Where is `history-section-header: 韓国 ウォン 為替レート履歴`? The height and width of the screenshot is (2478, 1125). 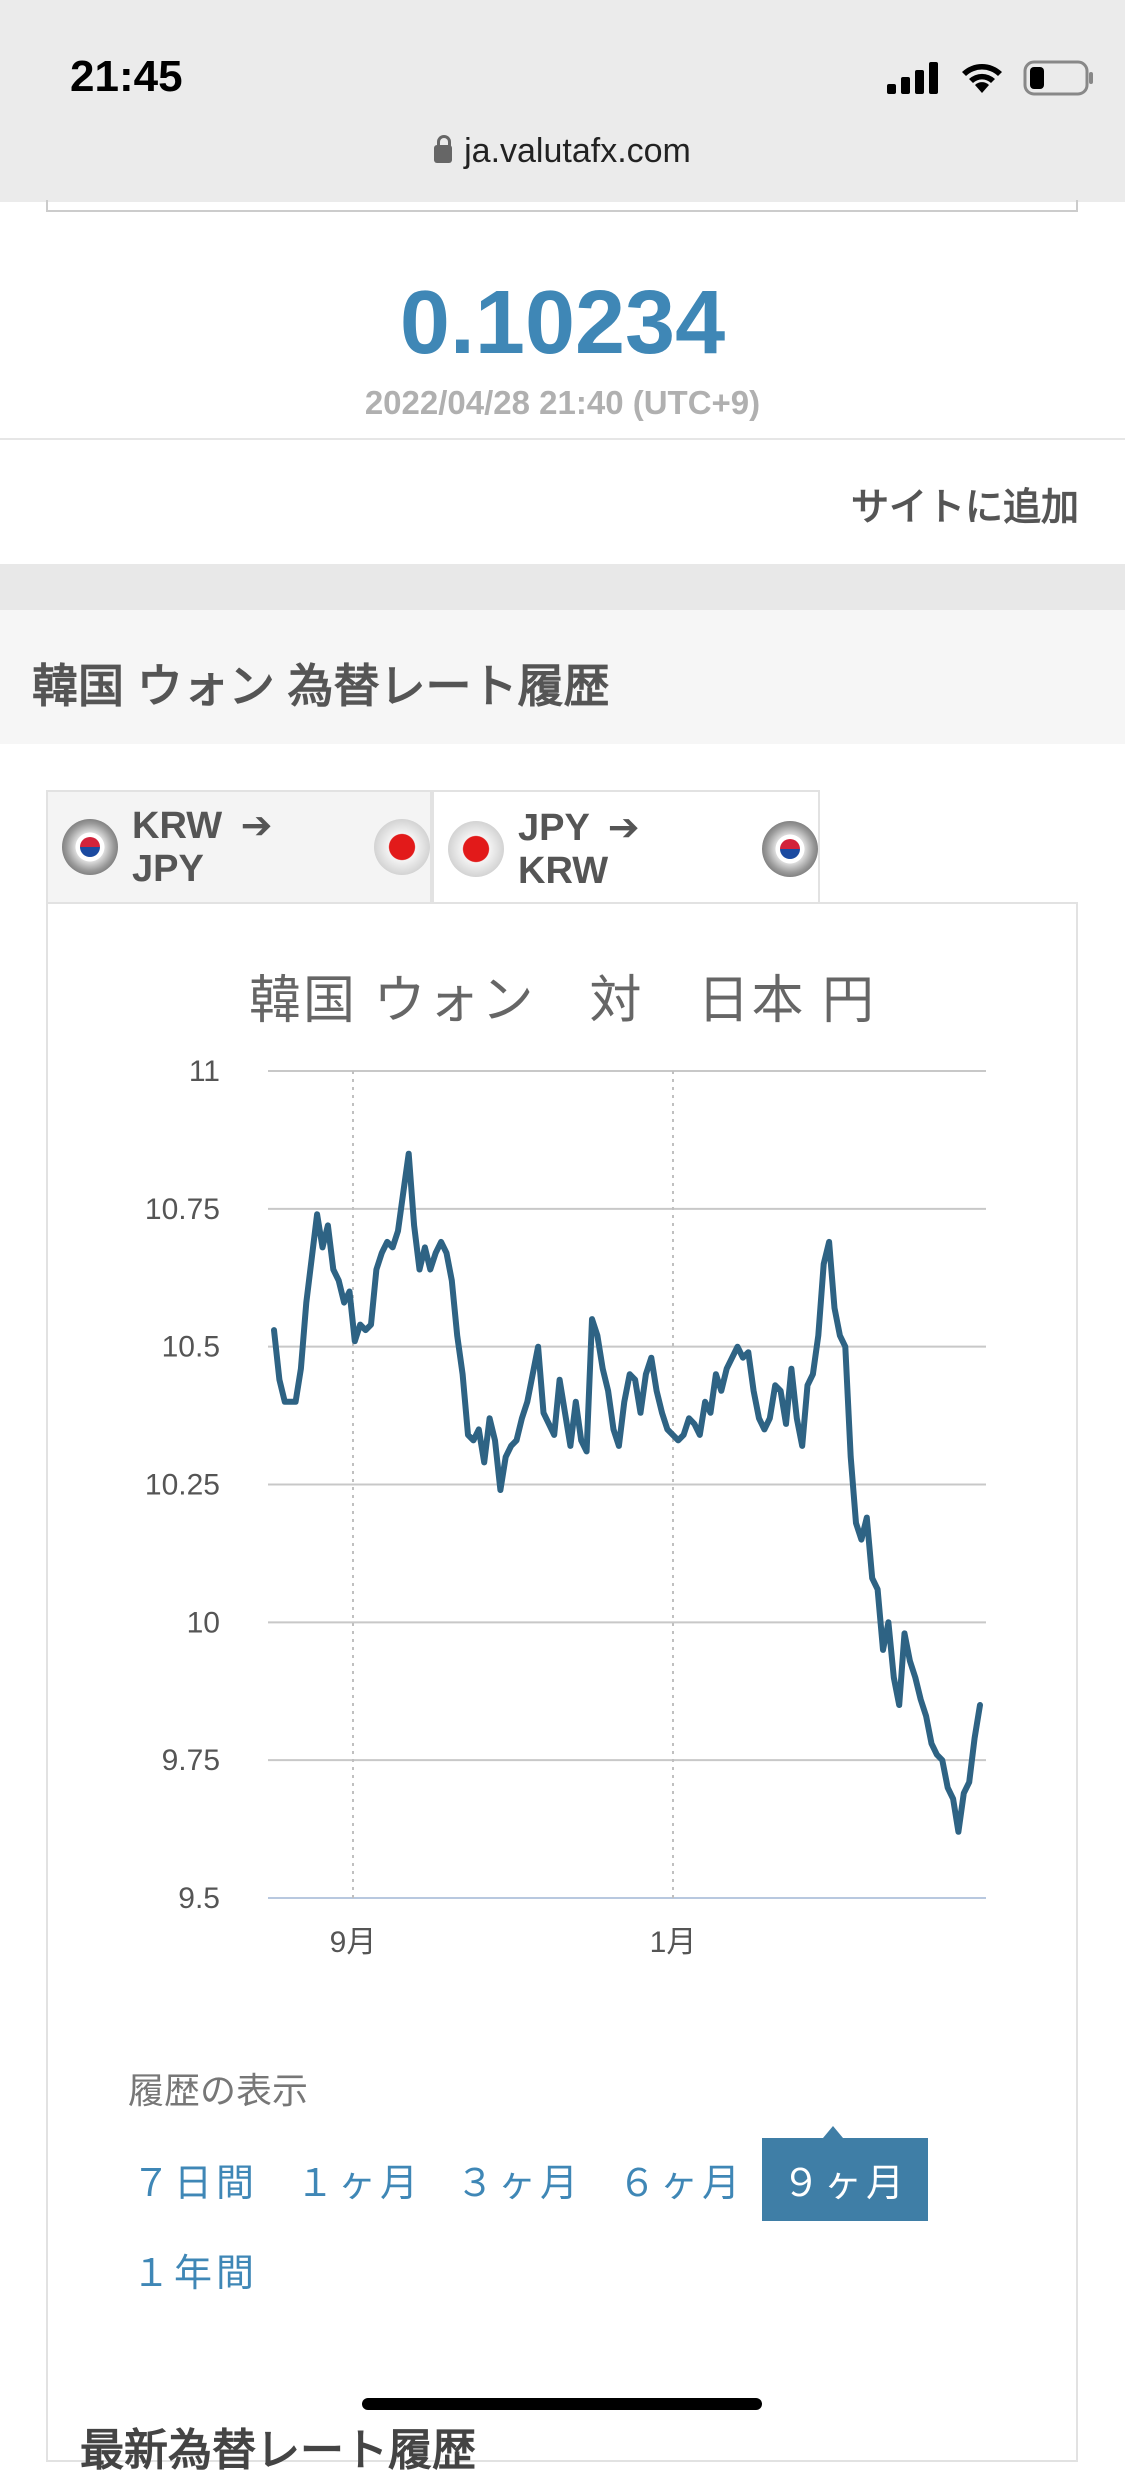
history-section-header: 韓国 ウォン 為替レート履歴 is located at coordinates (562, 677).